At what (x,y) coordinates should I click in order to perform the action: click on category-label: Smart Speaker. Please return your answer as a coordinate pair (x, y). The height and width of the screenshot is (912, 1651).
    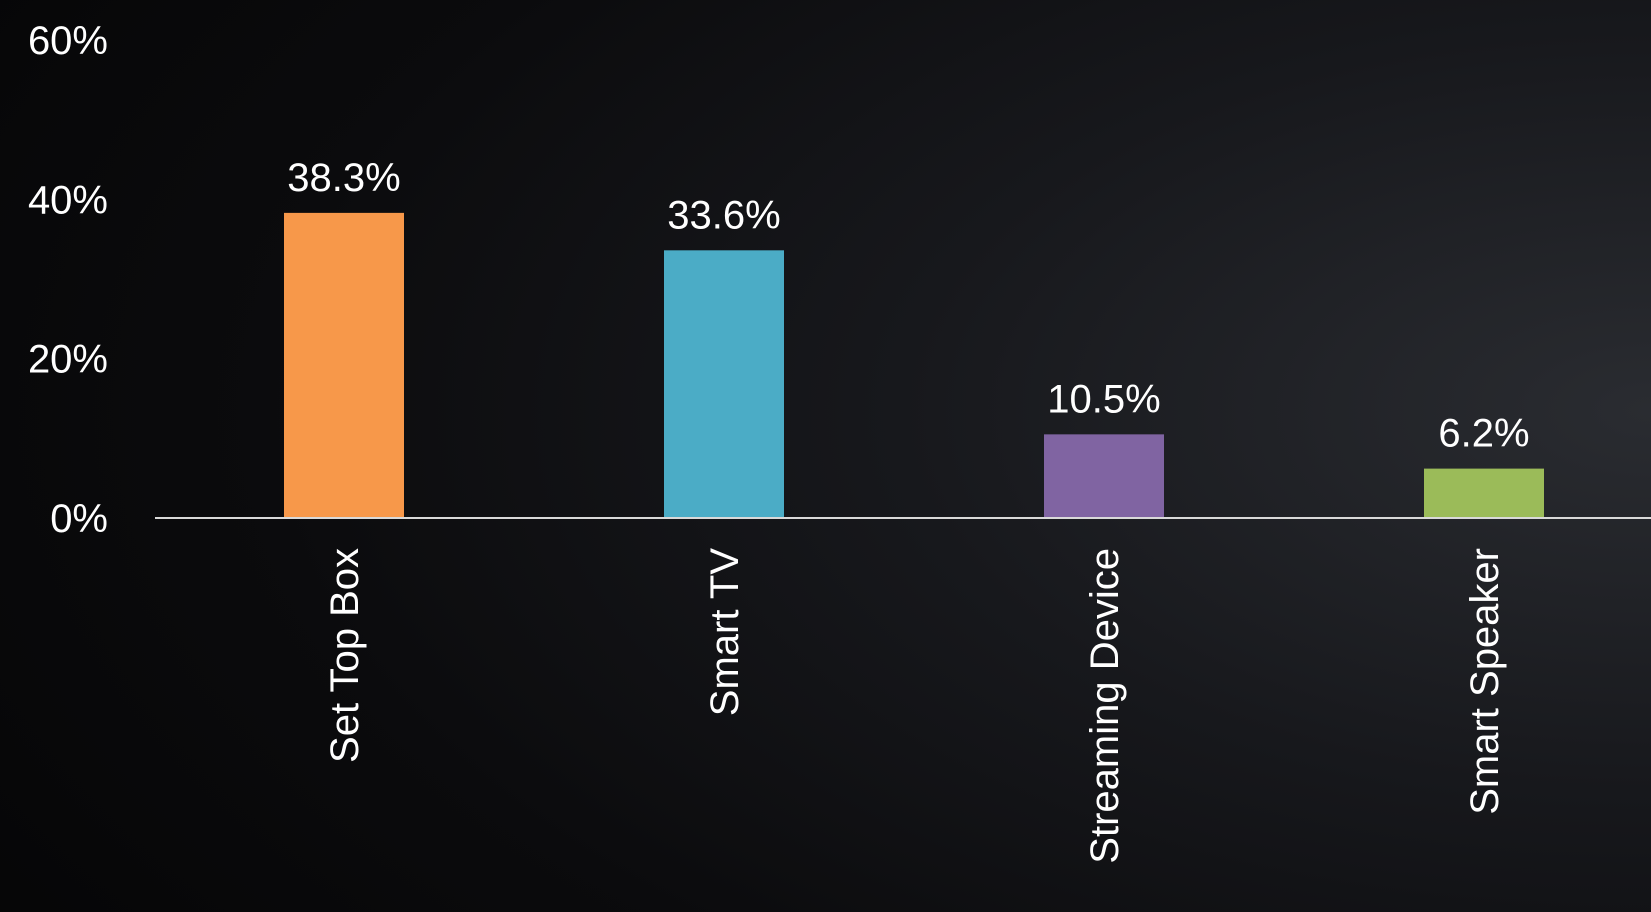
    Looking at the image, I should click on (1485, 681).